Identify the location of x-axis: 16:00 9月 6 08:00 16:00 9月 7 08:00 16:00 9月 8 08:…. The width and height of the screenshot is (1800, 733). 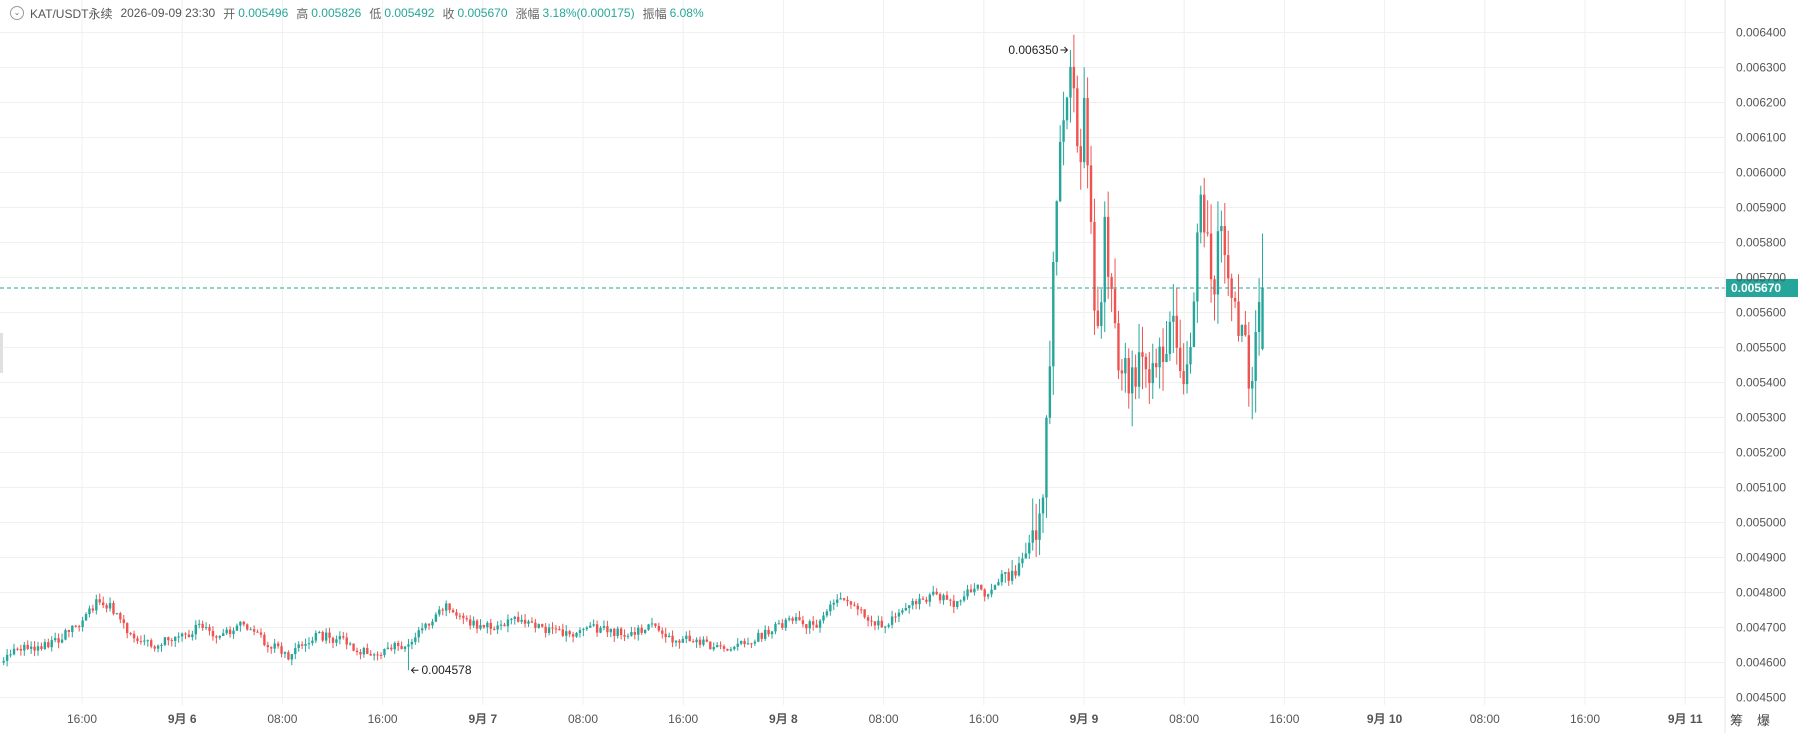
(885, 719).